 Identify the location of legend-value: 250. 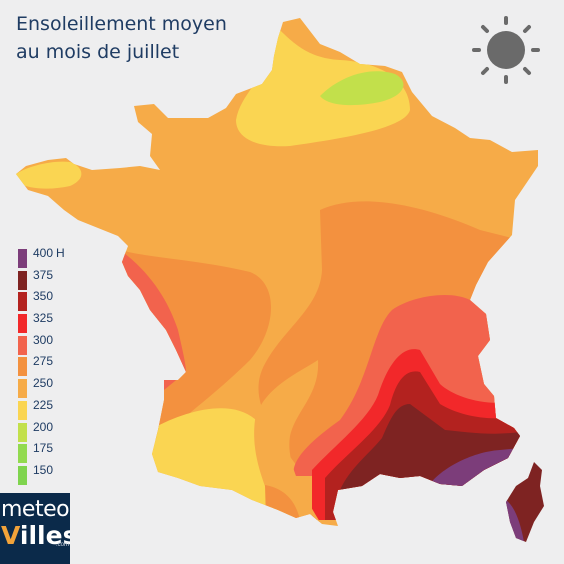
(43, 383).